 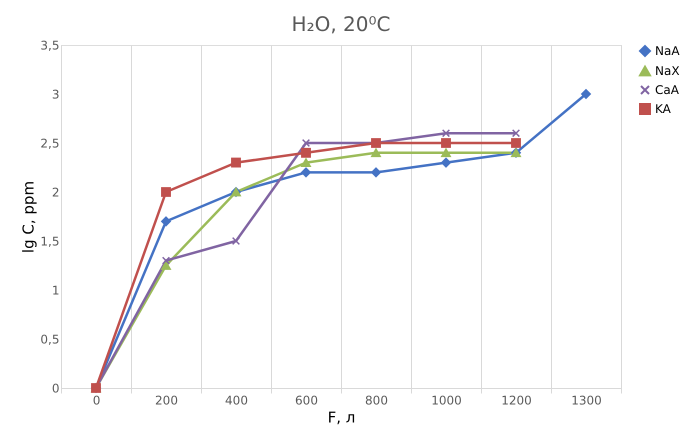 I want to click on y-tick-label: 0, so click(x=56, y=389).